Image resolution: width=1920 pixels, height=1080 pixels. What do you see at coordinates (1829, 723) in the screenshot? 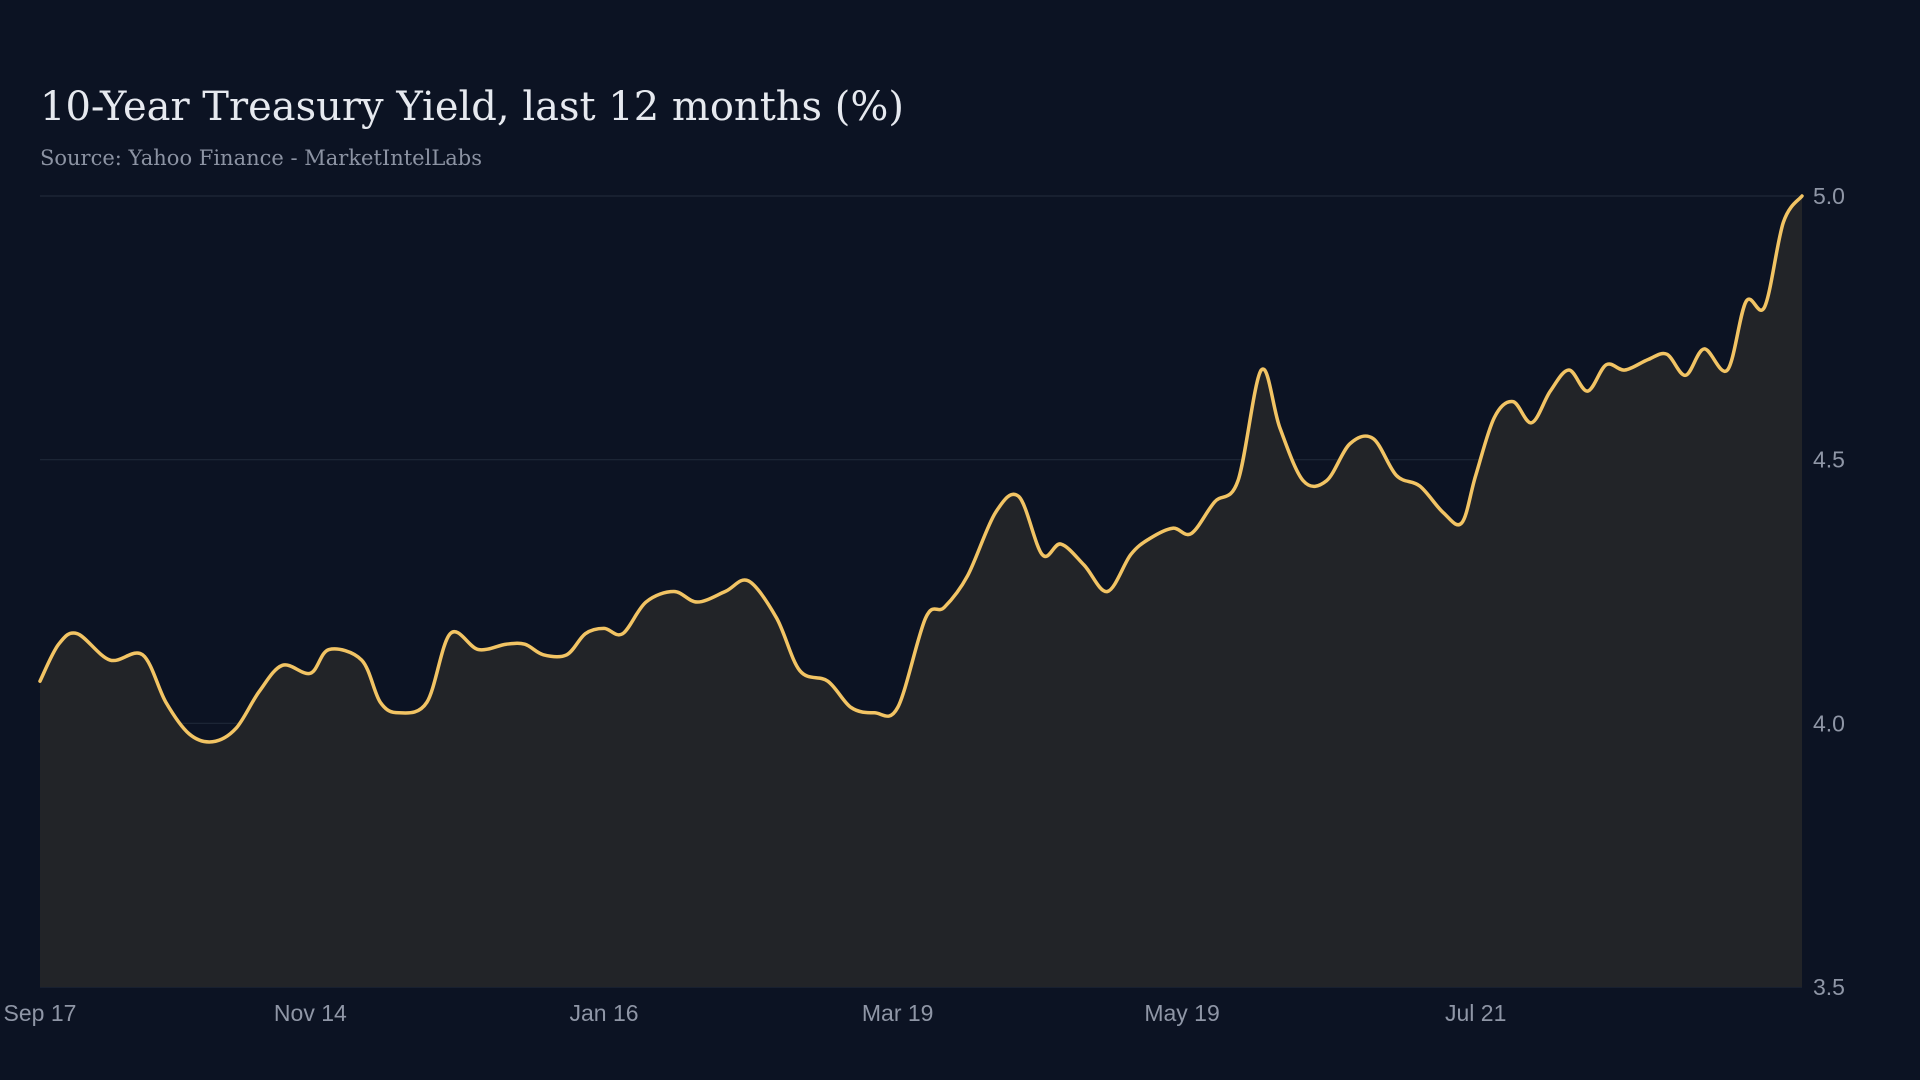
I see `y-tick-label: 4.0` at bounding box center [1829, 723].